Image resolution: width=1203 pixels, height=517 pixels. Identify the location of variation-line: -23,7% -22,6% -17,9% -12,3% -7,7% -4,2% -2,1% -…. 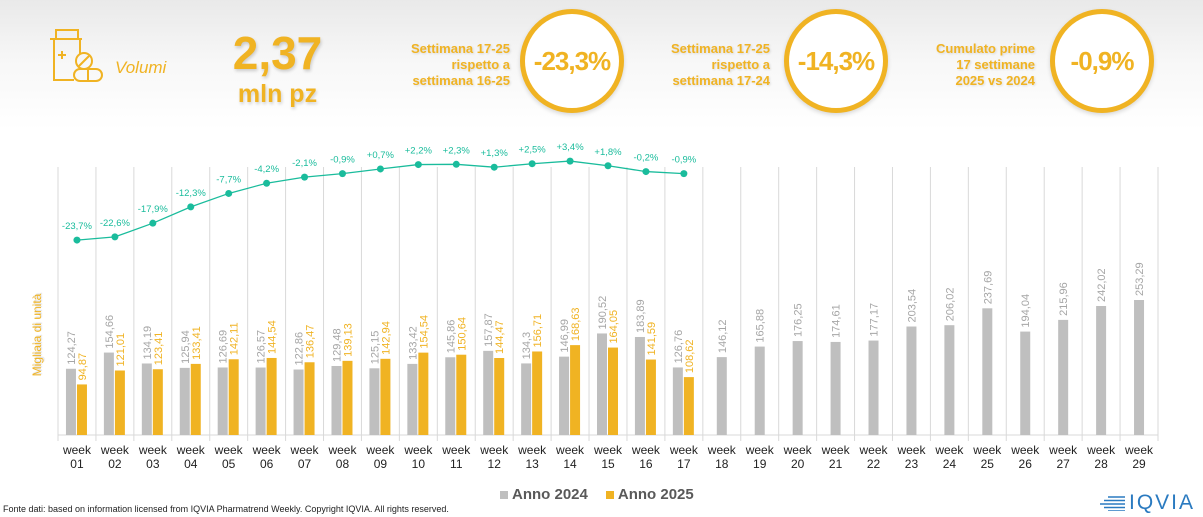
(379, 193).